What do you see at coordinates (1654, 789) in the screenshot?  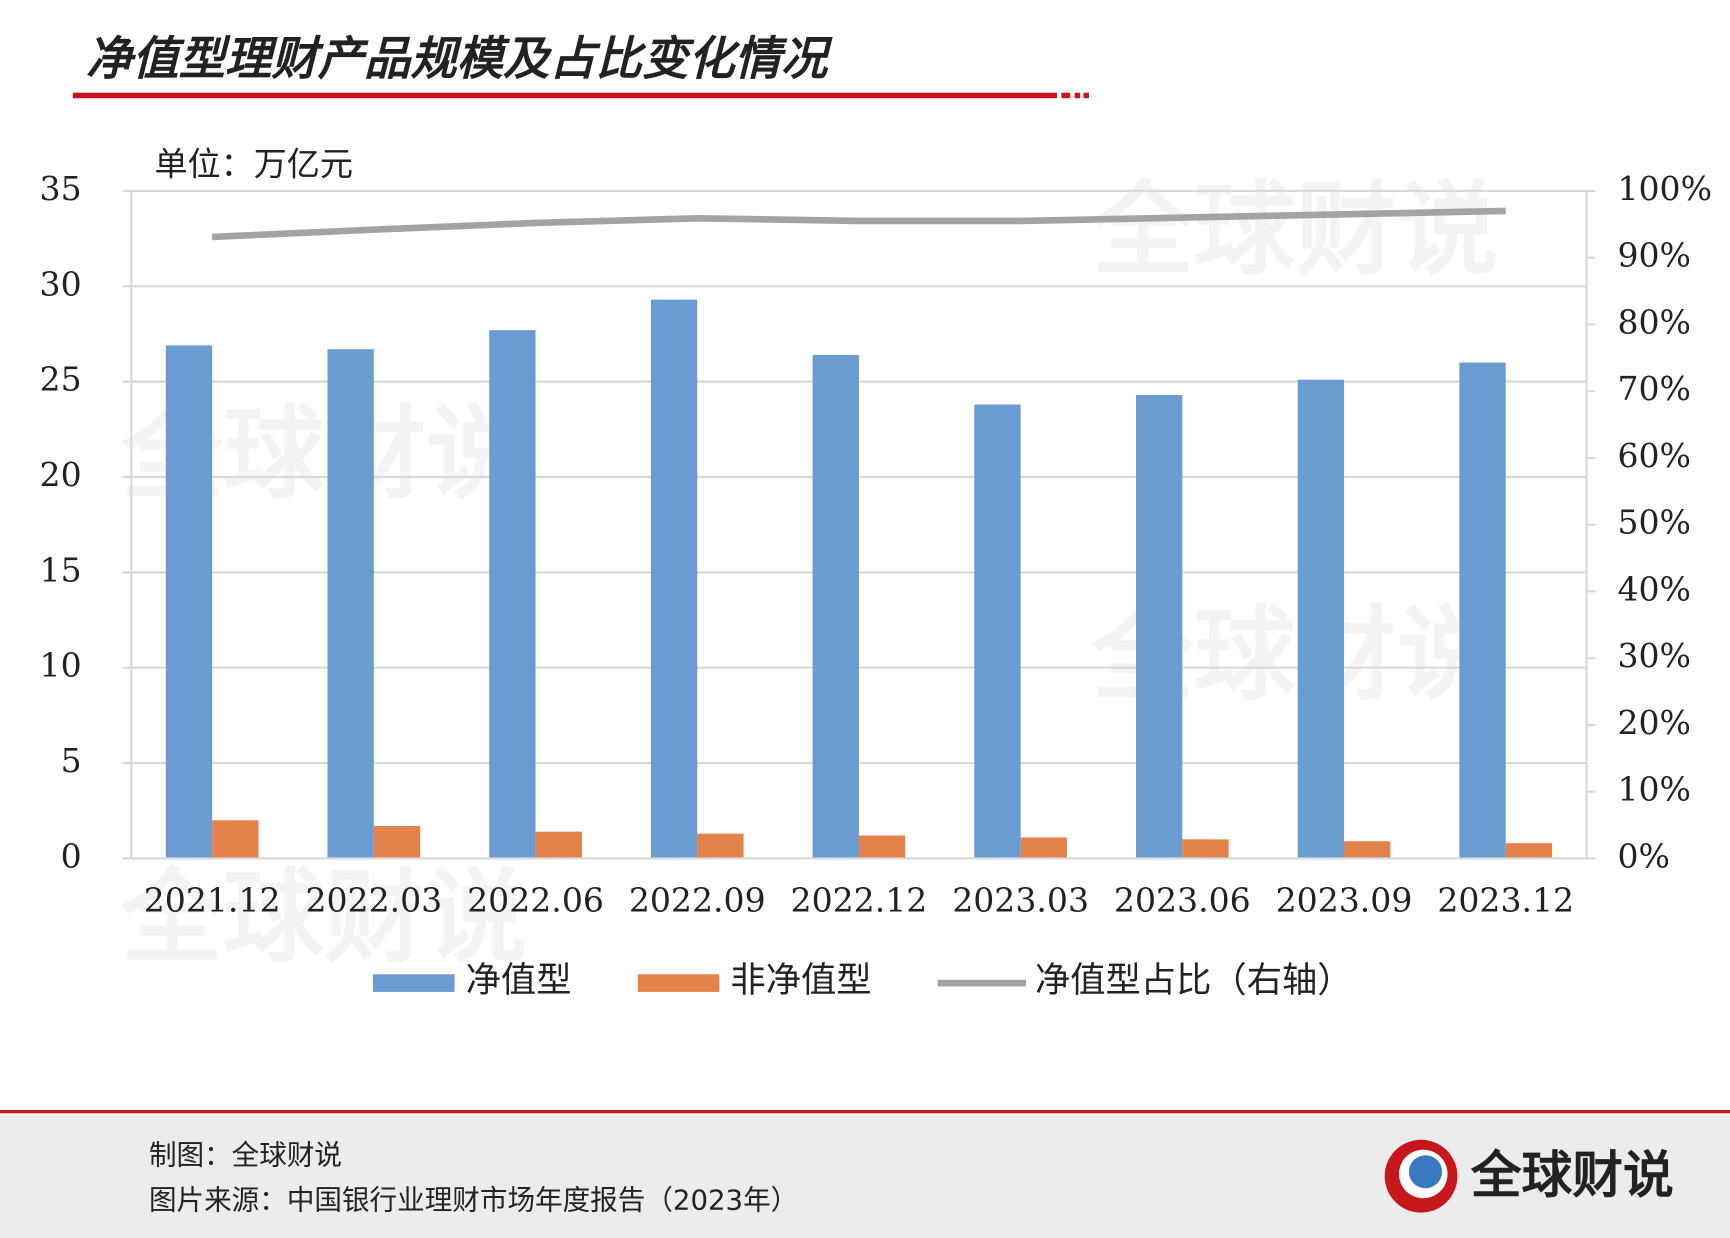 I see `y2-tick-label: 10%` at bounding box center [1654, 789].